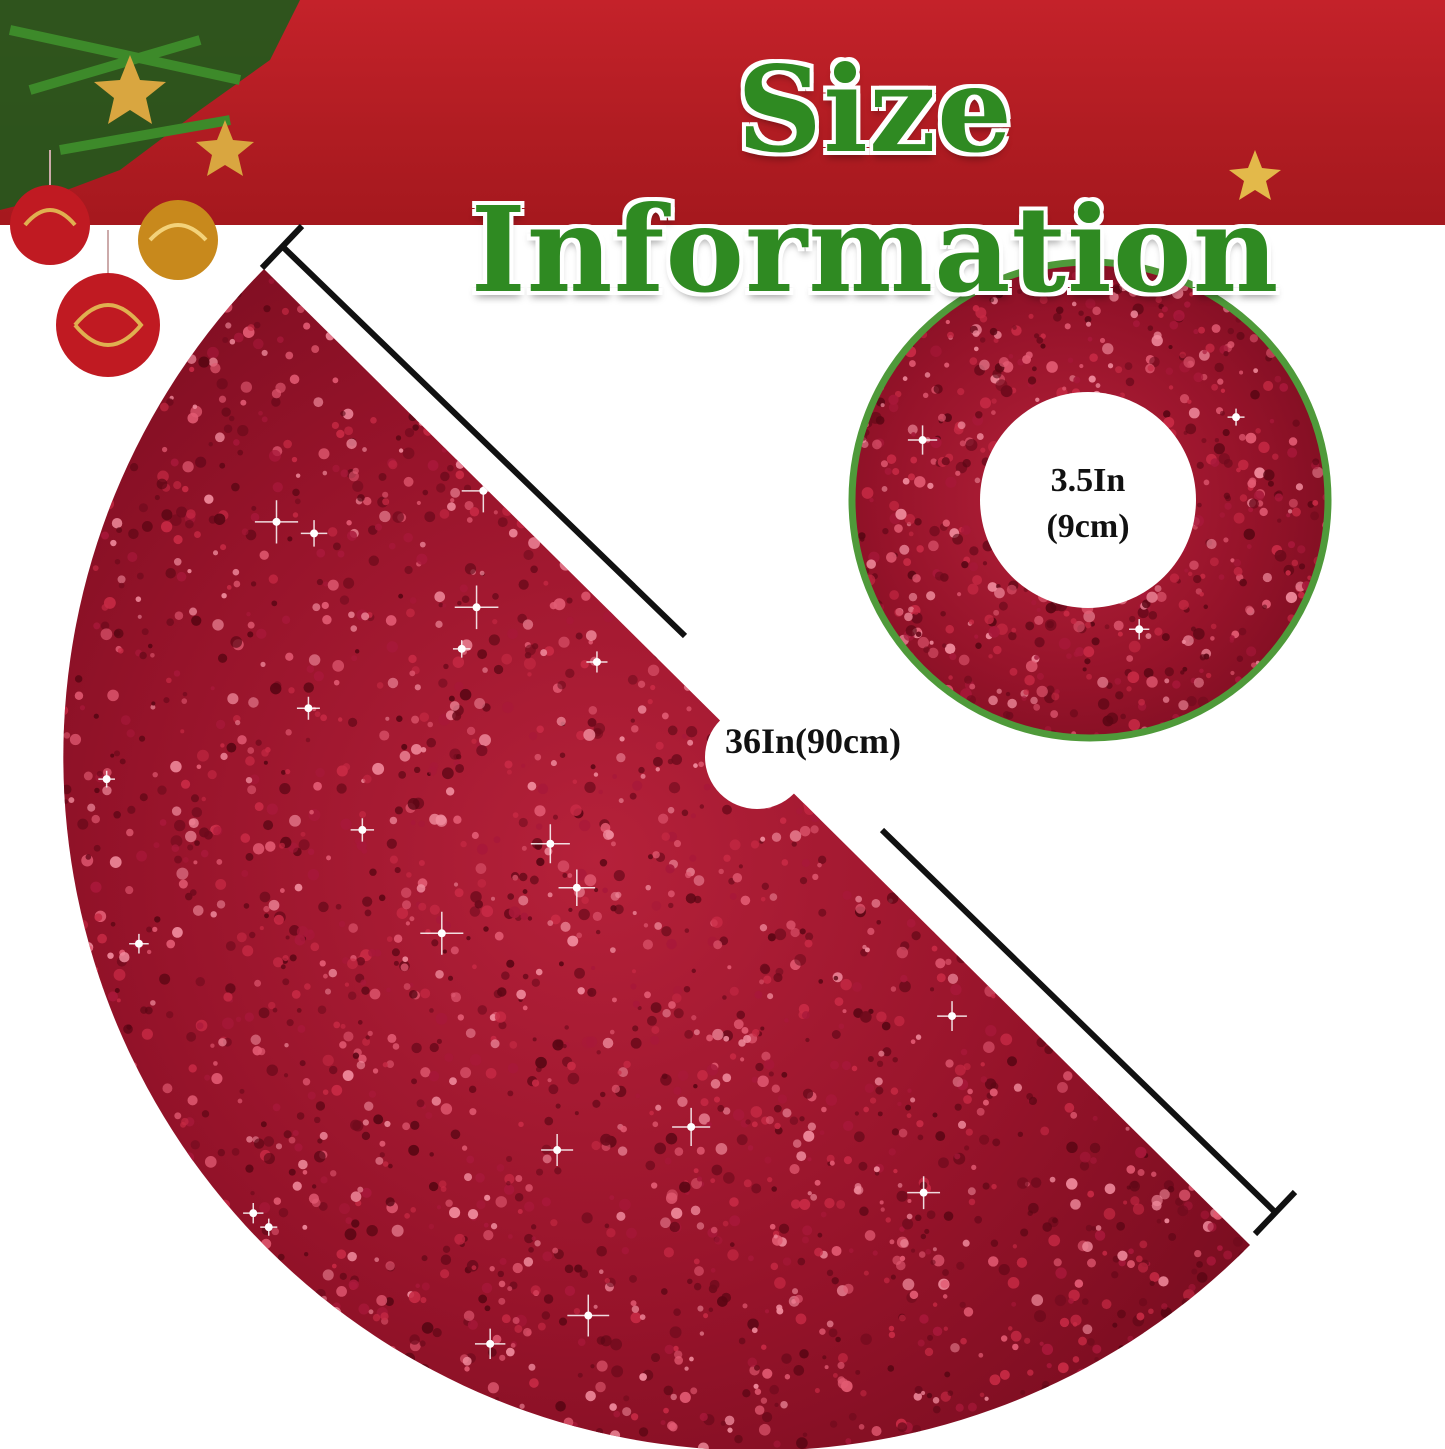 This screenshot has width=1445, height=1449. Describe the element at coordinates (687, 127) in the screenshot. I see `gold-star-icon` at that location.